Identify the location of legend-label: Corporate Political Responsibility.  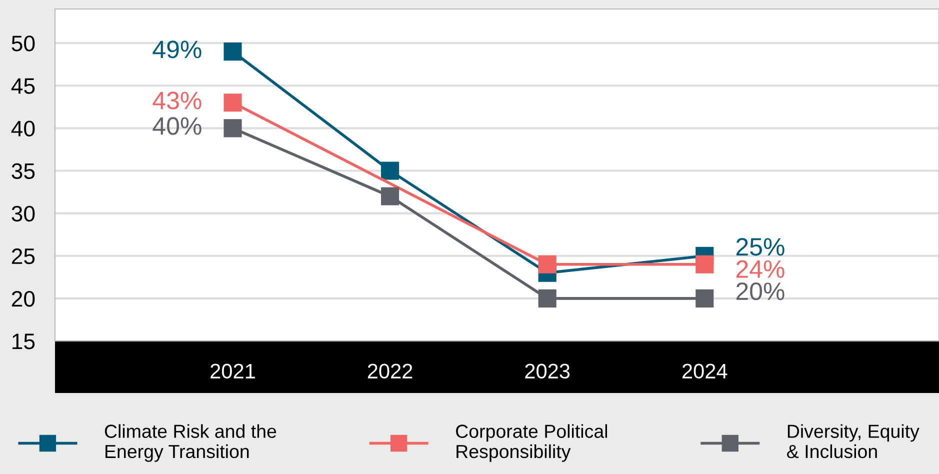
(532, 443).